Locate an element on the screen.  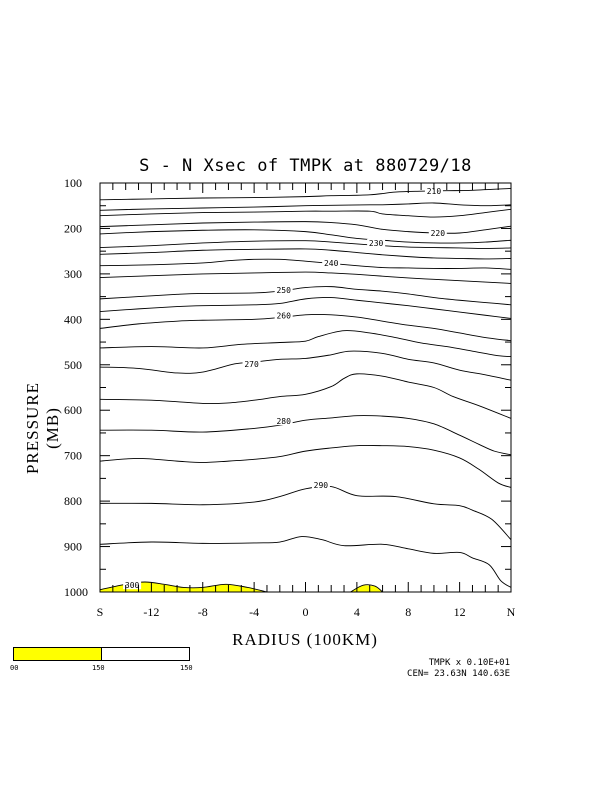
contour-label-230: 230 is located at coordinates (376, 243).